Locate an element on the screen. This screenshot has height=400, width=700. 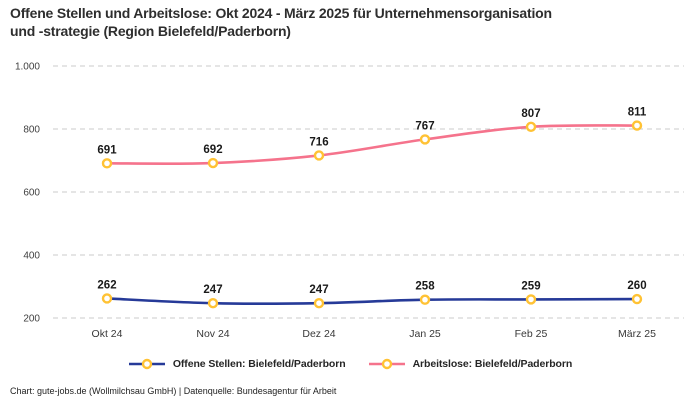
data-label-1-1: 692 is located at coordinates (212, 150).